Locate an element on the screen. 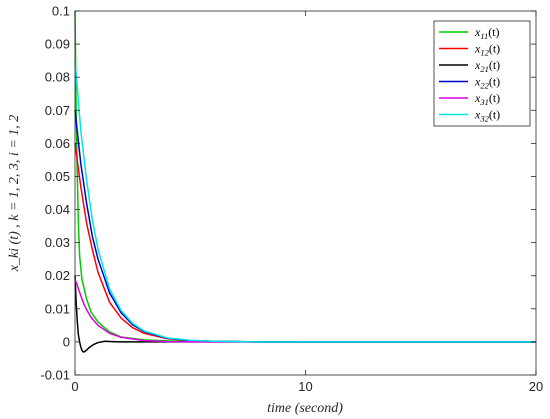 The image size is (550, 419). legend: x11(t)x12(t)x21(t)x22(t)x31(t)x32(t) is located at coordinates (482, 73).